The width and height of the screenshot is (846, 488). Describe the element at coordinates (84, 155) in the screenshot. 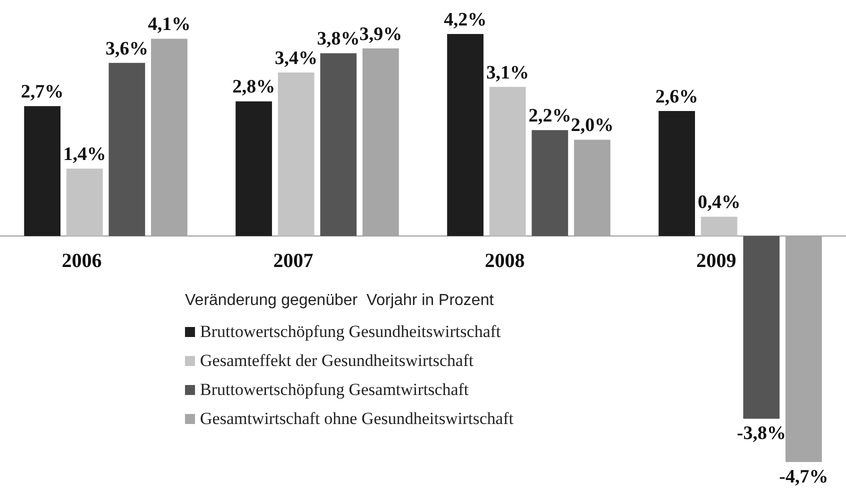

I see `data-label: 1,4%` at that location.